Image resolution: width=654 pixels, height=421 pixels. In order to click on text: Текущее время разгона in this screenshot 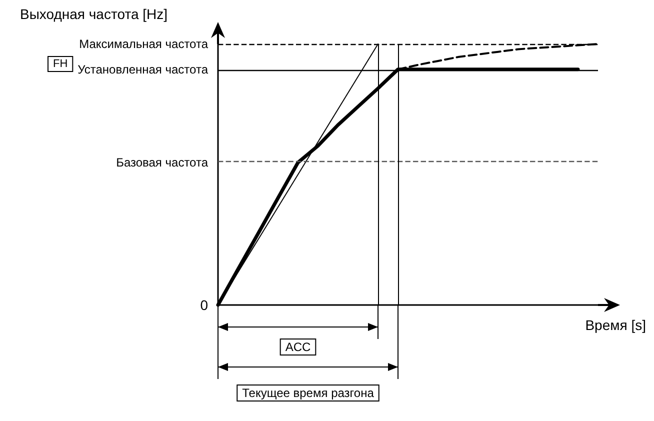, I will do `click(308, 393)`.